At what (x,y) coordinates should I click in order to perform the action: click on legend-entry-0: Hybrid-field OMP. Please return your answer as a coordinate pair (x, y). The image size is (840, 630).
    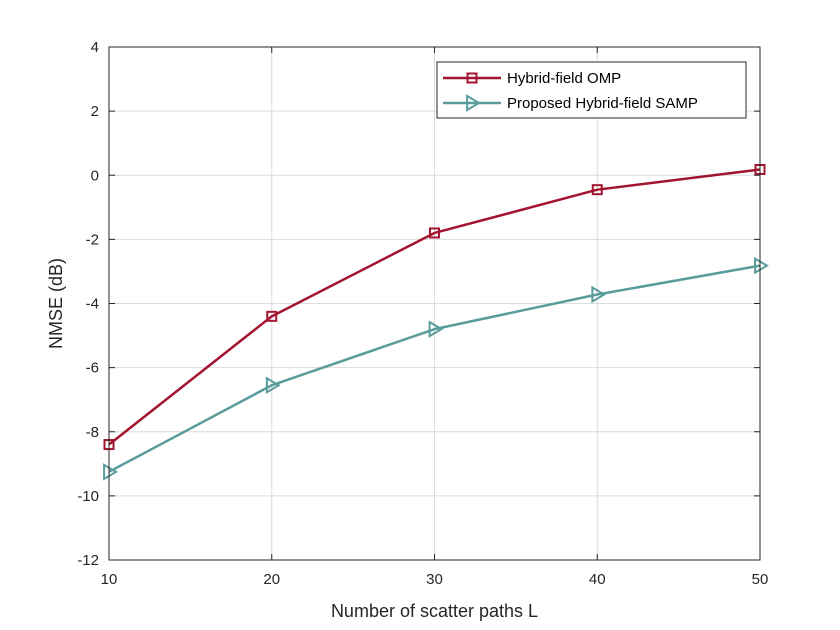
    Looking at the image, I should click on (532, 78).